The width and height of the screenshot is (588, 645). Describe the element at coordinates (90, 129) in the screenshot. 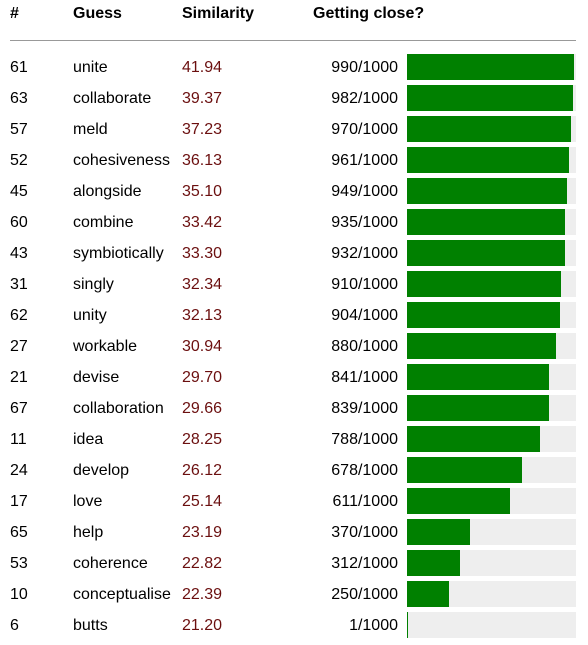

I see `guess-word: meld` at that location.